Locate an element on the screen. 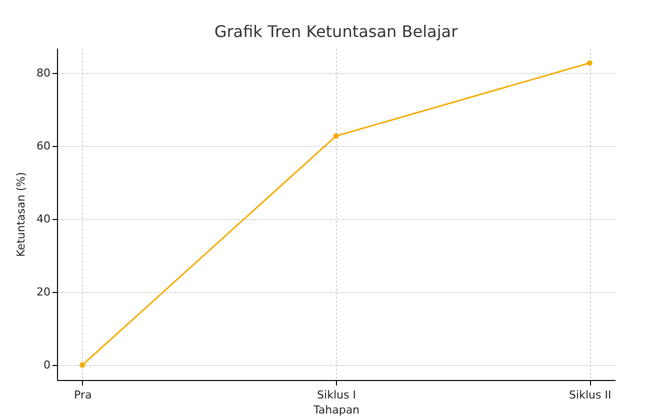 Image resolution: width=654 pixels, height=419 pixels. y-tick-label: 60 is located at coordinates (43, 145).